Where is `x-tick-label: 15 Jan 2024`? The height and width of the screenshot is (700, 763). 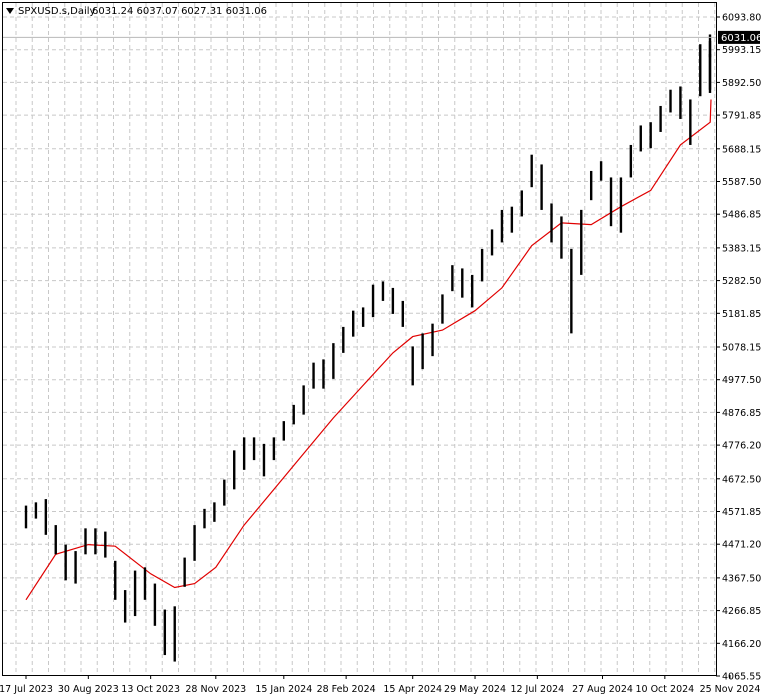
x-tick-label: 15 Jan 2024 is located at coordinates (283, 689).